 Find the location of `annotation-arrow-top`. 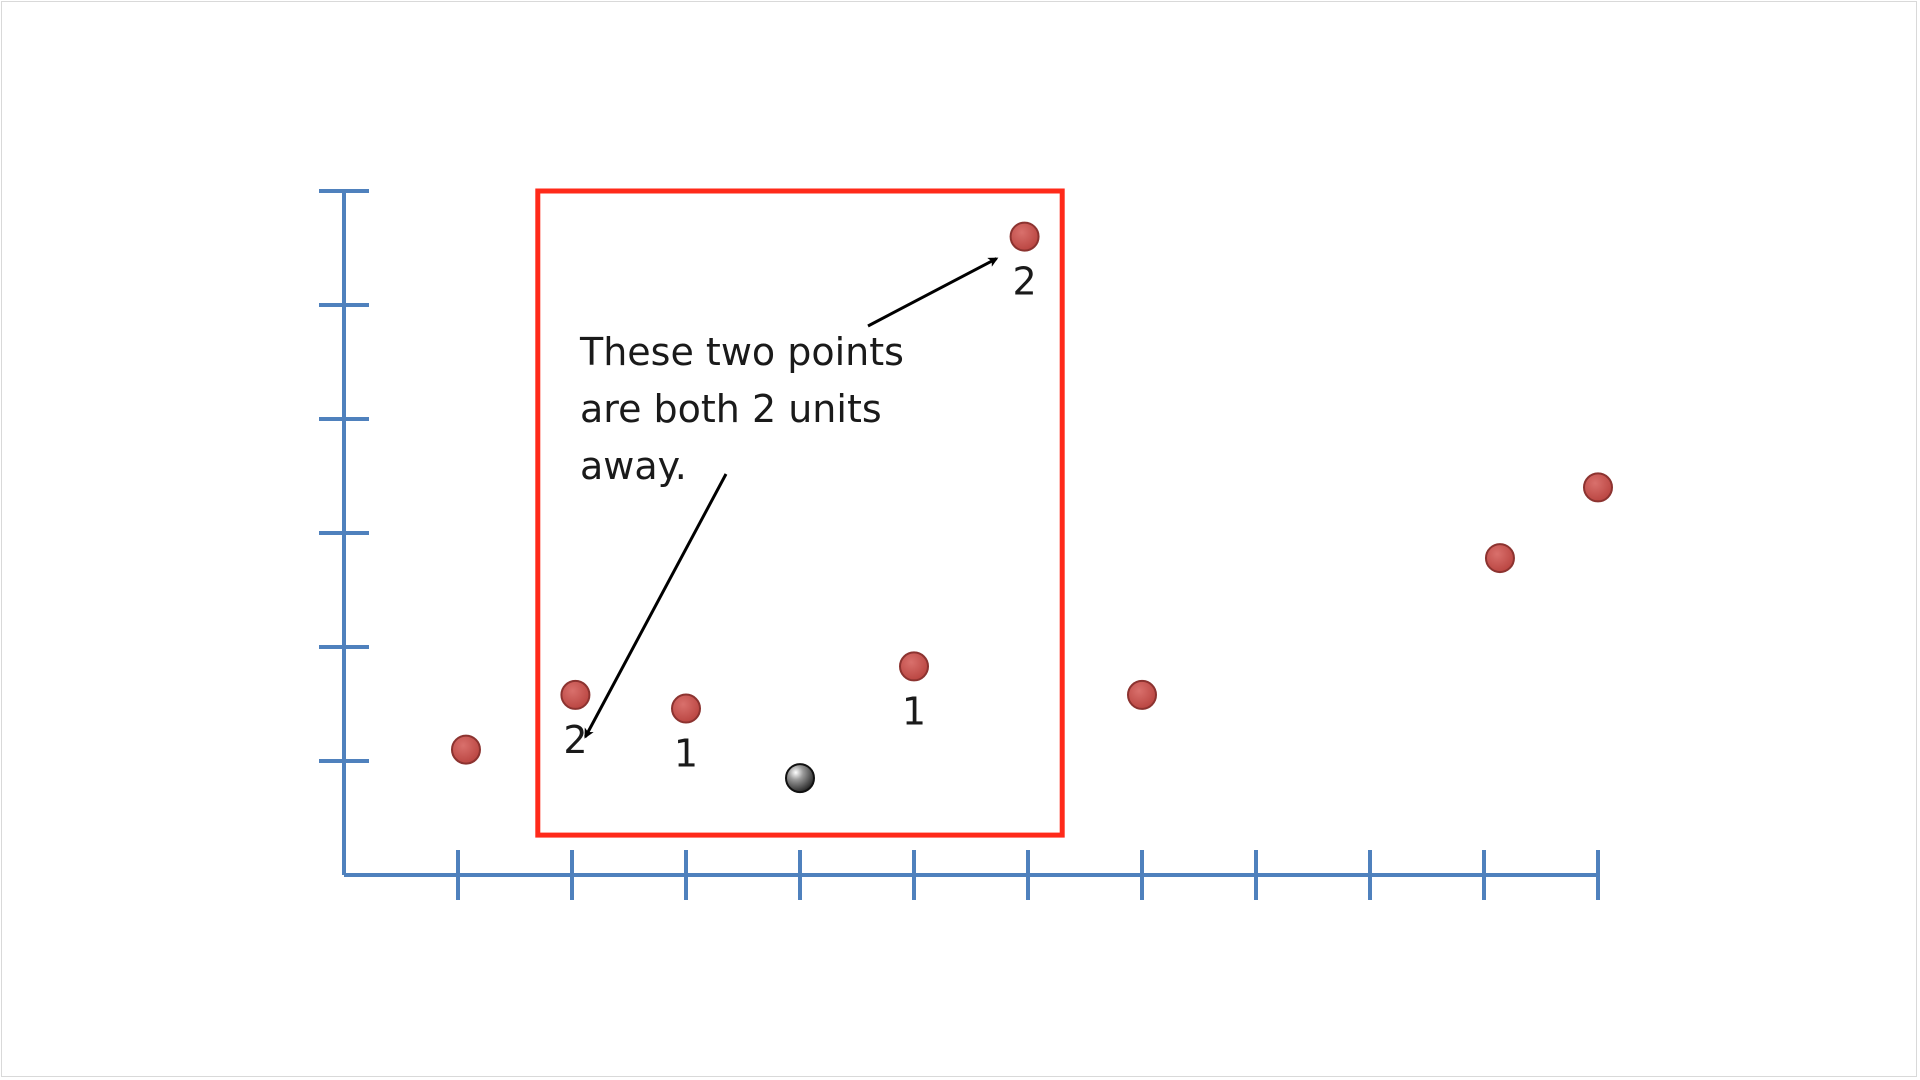

annotation-arrow-top is located at coordinates (933, 292).